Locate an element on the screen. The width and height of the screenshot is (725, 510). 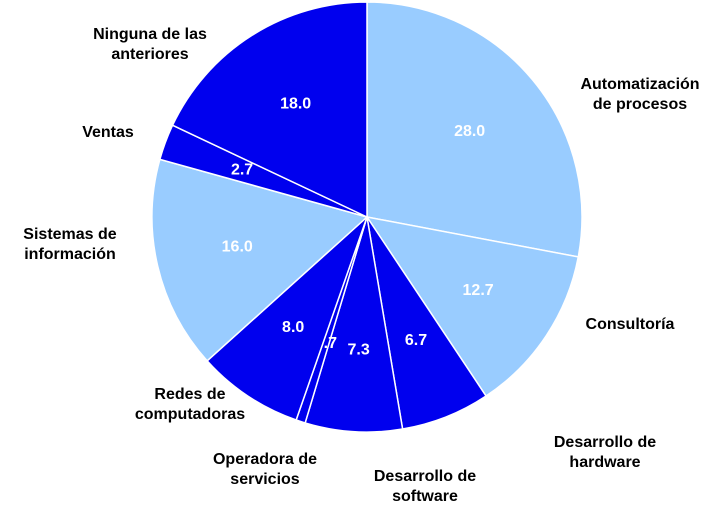
value-label: 8.0 is located at coordinates (293, 327).